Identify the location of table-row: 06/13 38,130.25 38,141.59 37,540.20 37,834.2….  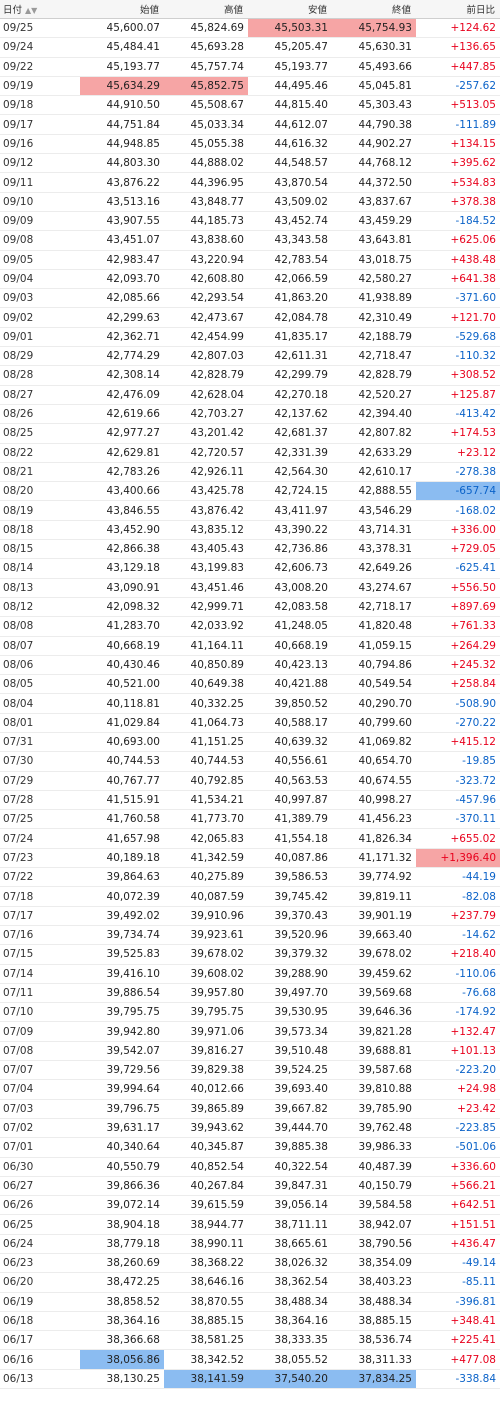
(250, 1379).